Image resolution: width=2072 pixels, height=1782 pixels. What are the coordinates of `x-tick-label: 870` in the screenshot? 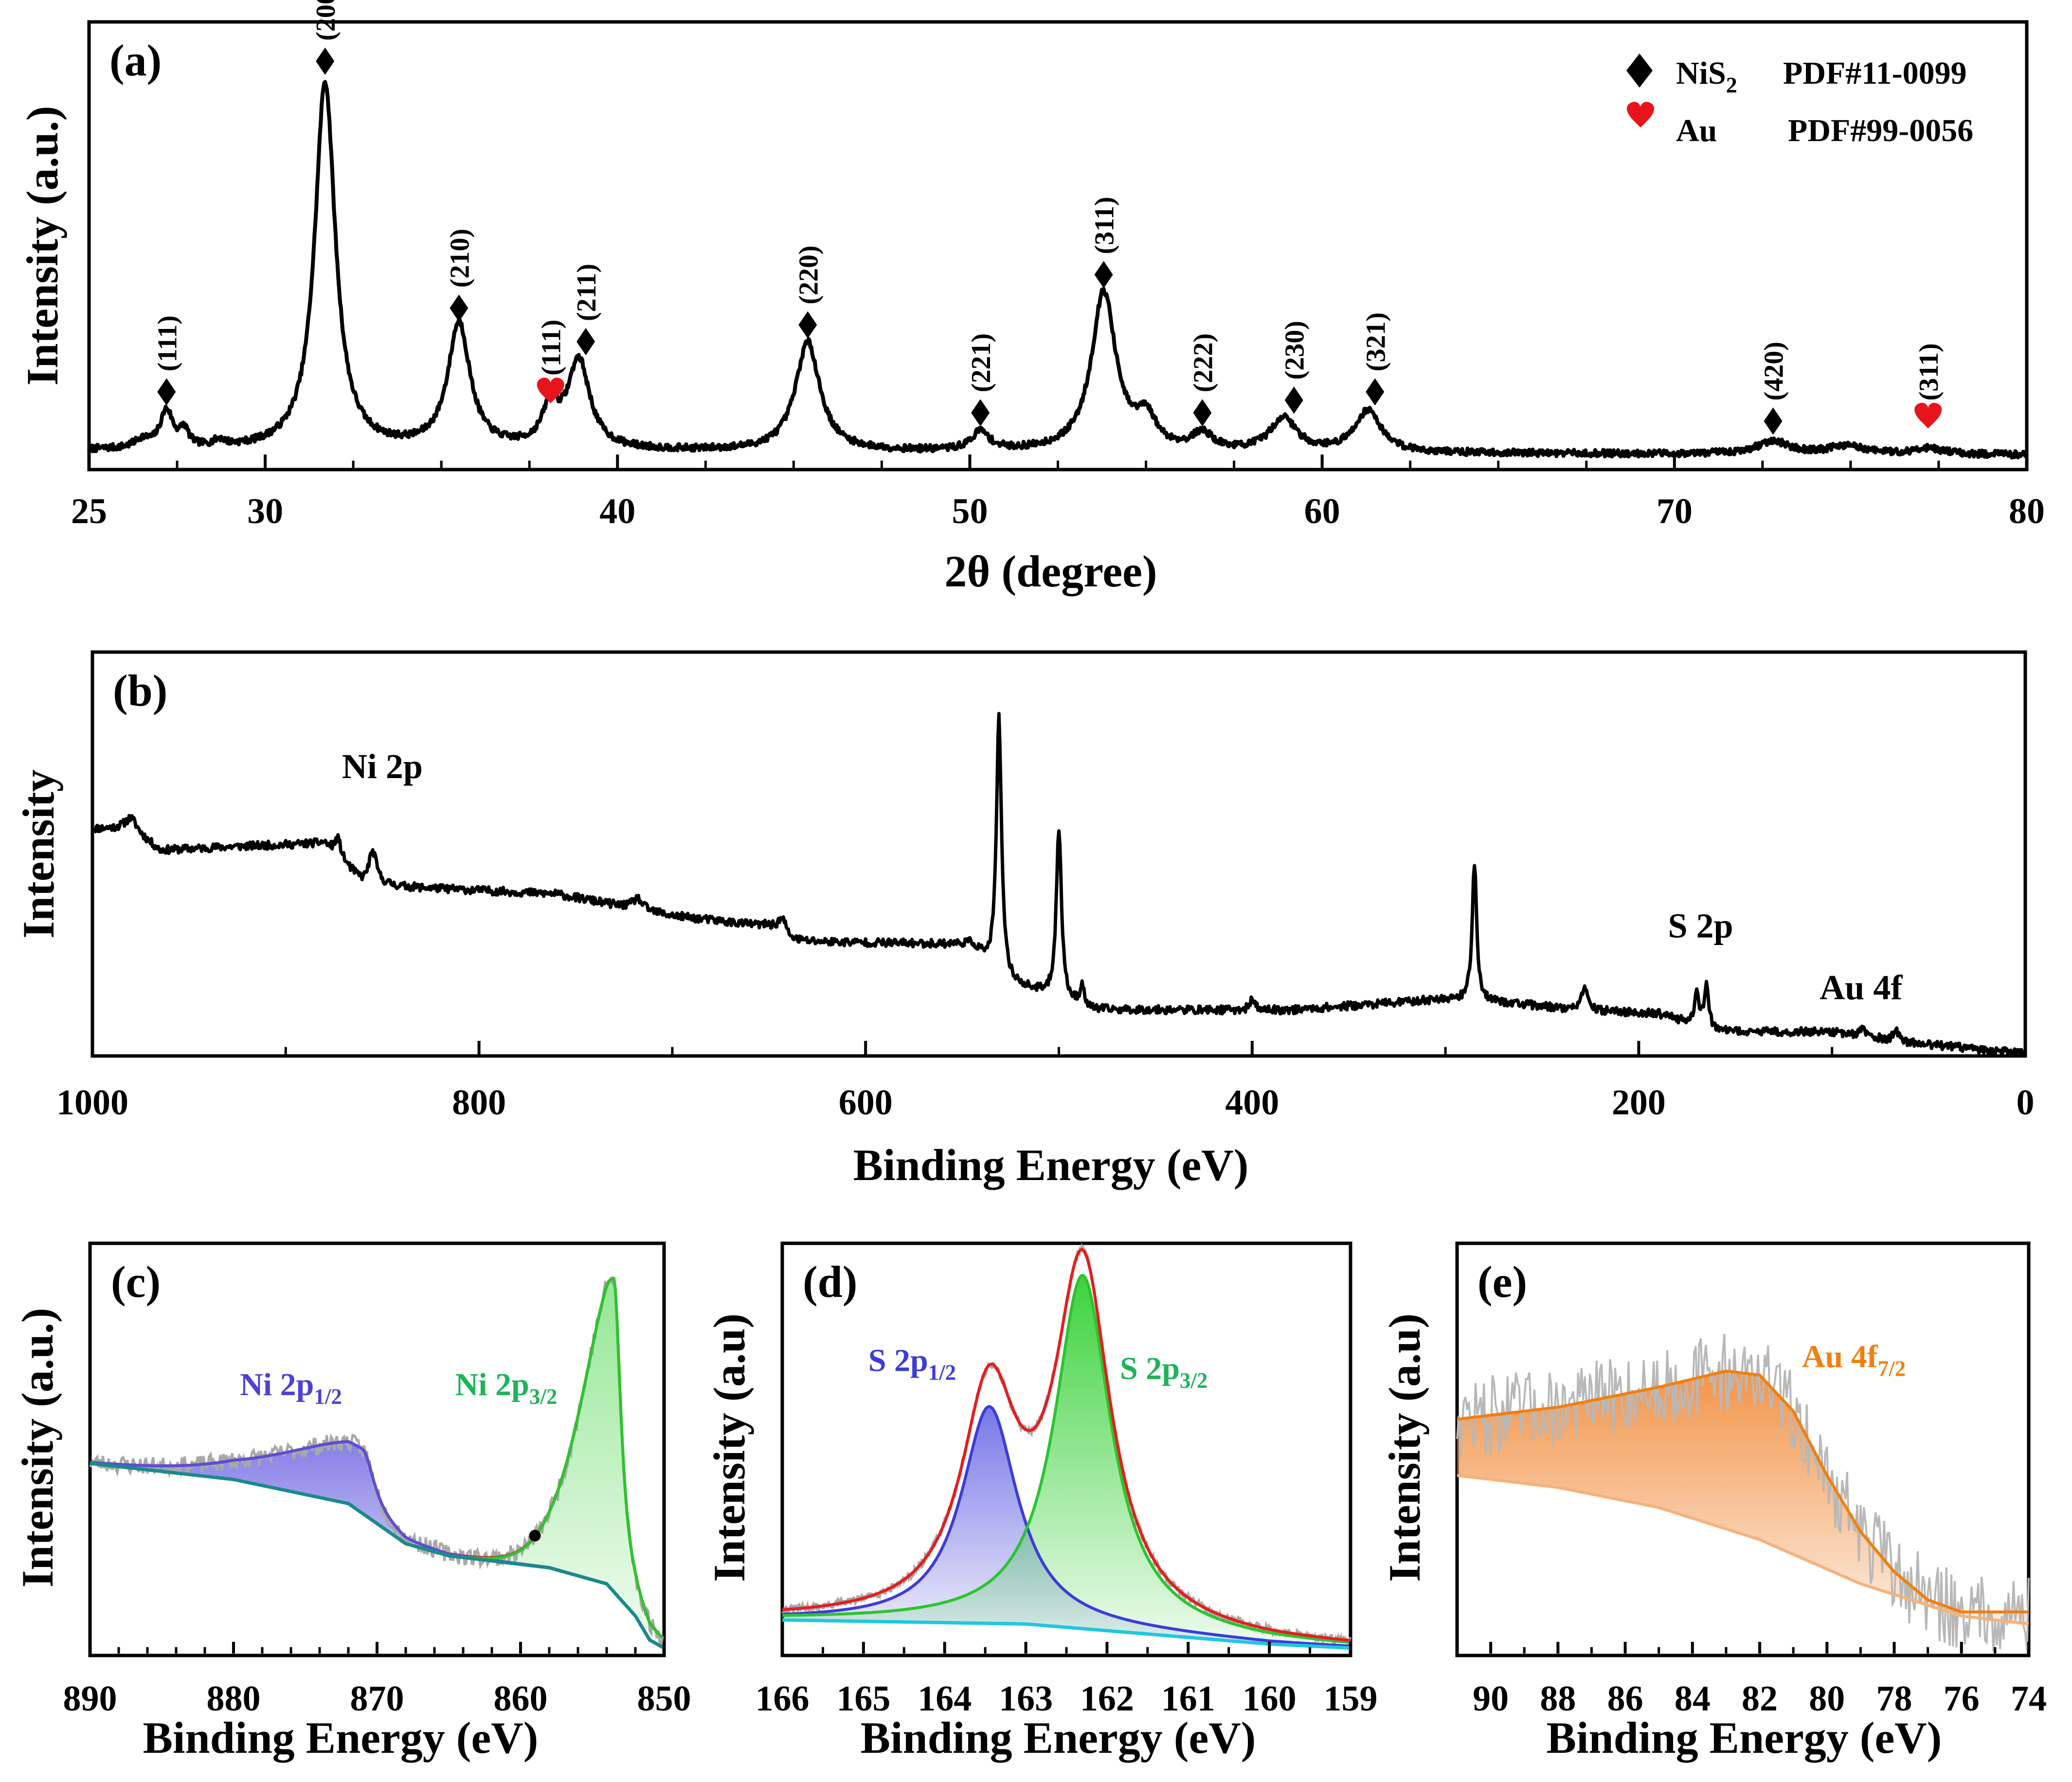 It's located at (377, 1699).